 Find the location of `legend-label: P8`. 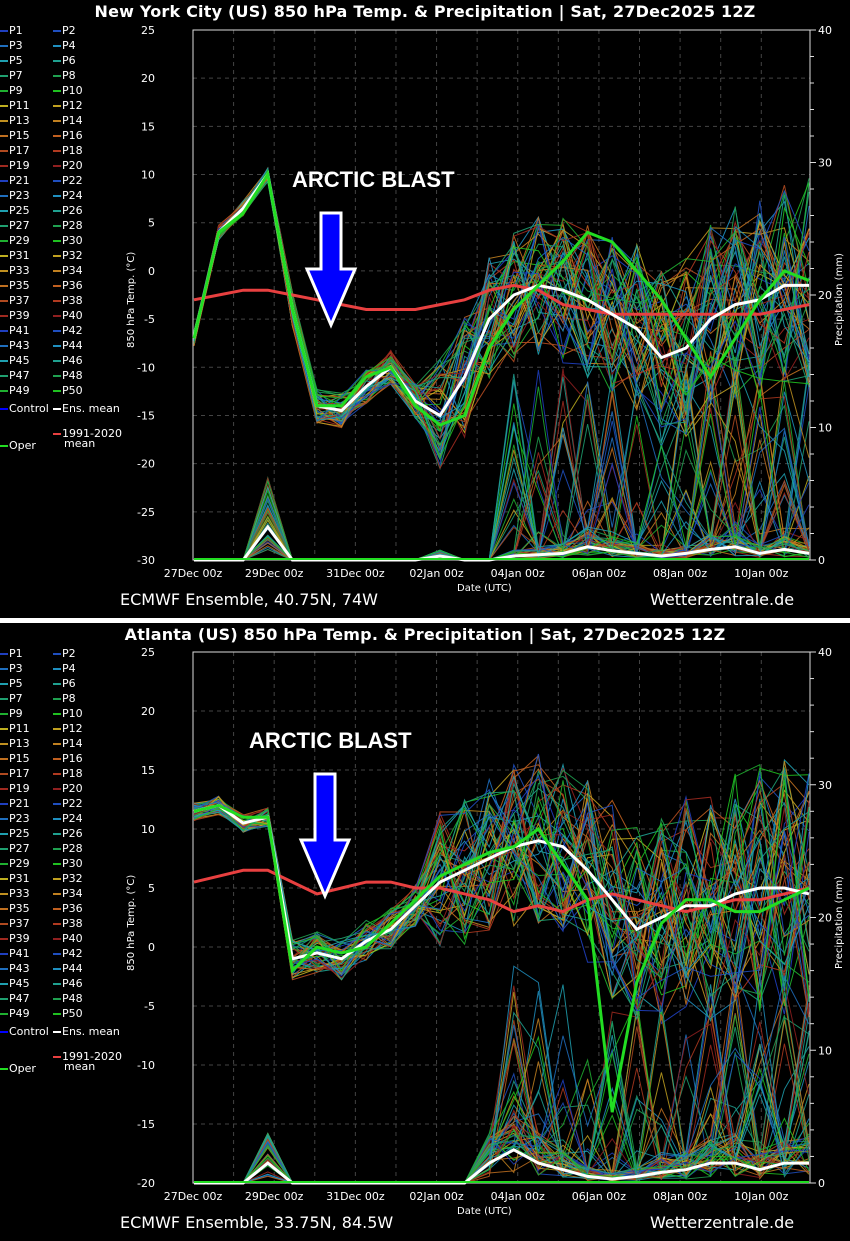

legend-label: P8 is located at coordinates (69, 75).